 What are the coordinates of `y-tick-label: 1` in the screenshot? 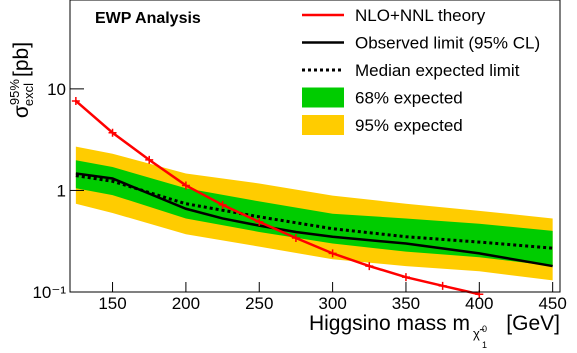 It's located at (61, 190).